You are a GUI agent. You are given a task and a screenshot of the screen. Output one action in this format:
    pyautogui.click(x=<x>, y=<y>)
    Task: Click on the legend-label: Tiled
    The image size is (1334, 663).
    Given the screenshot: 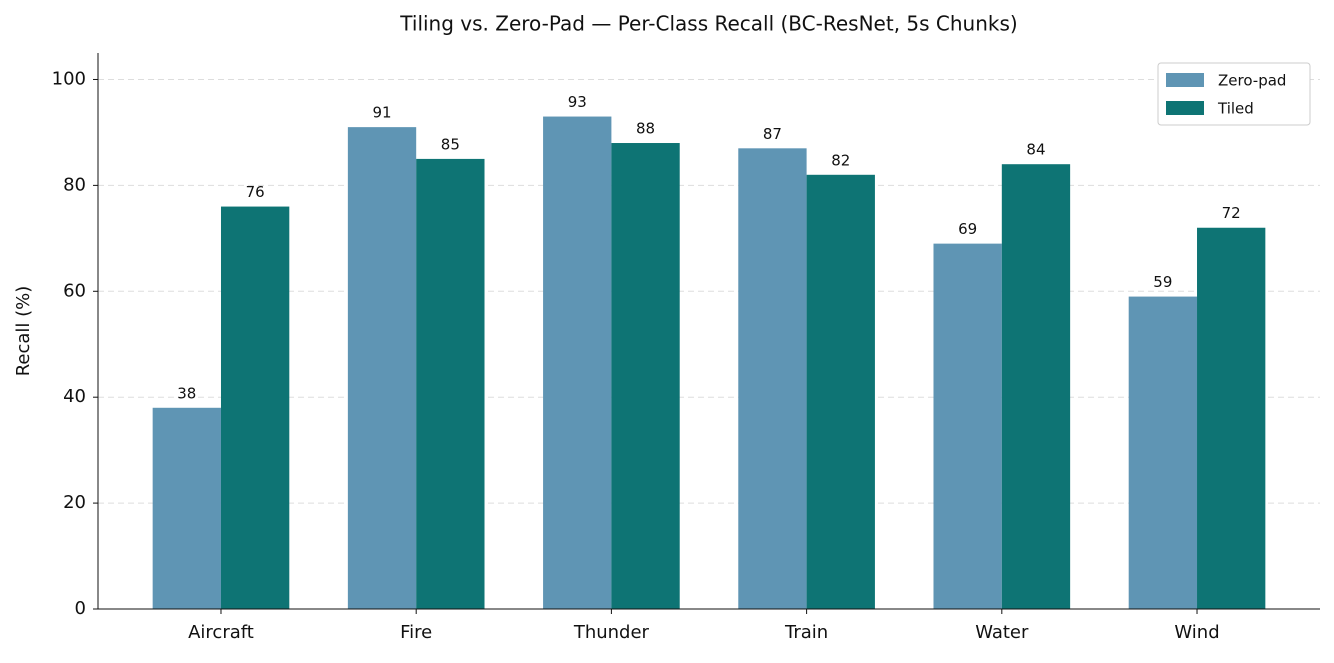 What is the action you would take?
    pyautogui.click(x=1235, y=109)
    